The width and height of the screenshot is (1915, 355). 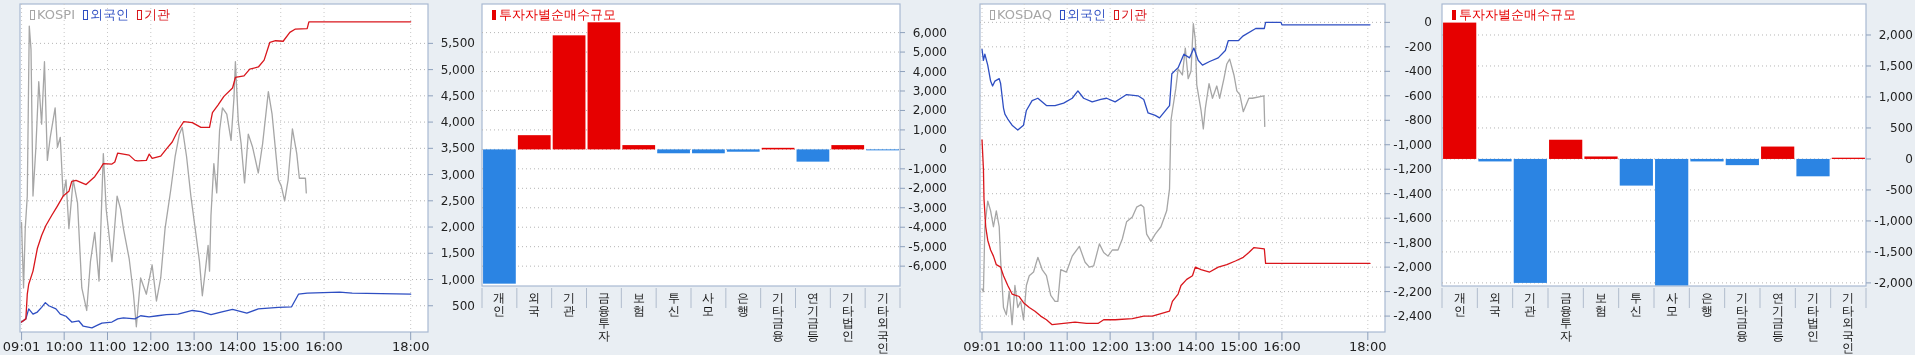 I want to click on x-tick-label: 11:00, so click(x=107, y=346).